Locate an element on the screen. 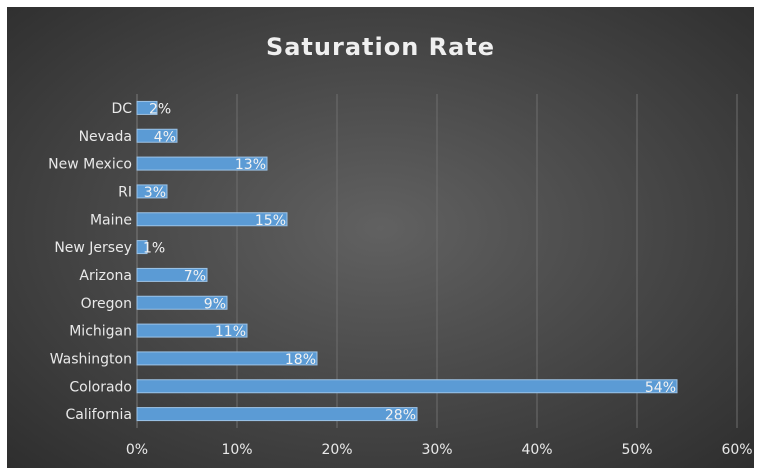  data-label: 4% is located at coordinates (165, 137).